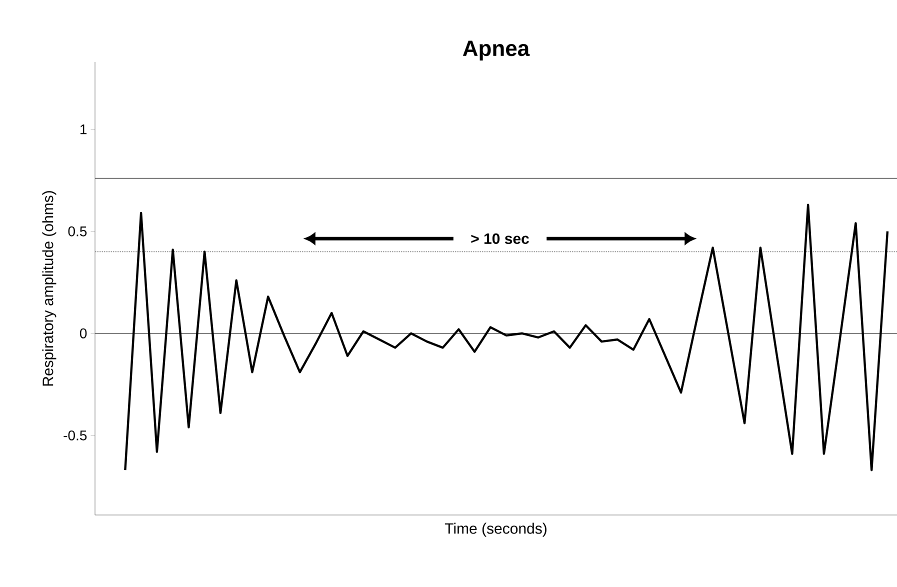  Describe the element at coordinates (77, 231) in the screenshot. I see `y-tick-label: 0.5` at that location.